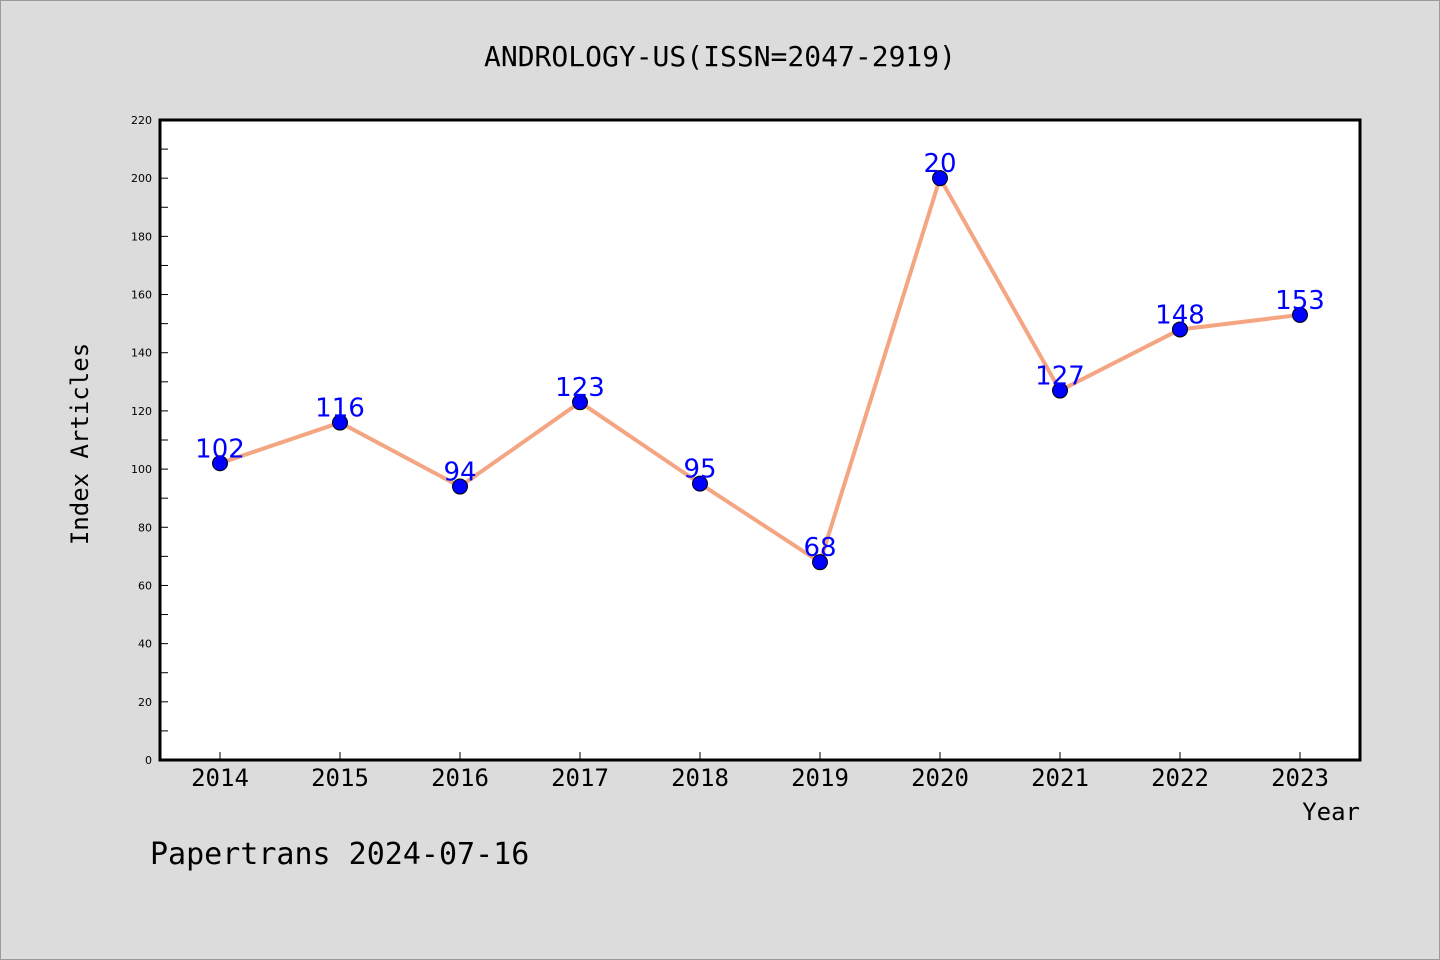 The width and height of the screenshot is (1440, 960). Describe the element at coordinates (699, 470) in the screenshot. I see `data-label: 95` at that location.